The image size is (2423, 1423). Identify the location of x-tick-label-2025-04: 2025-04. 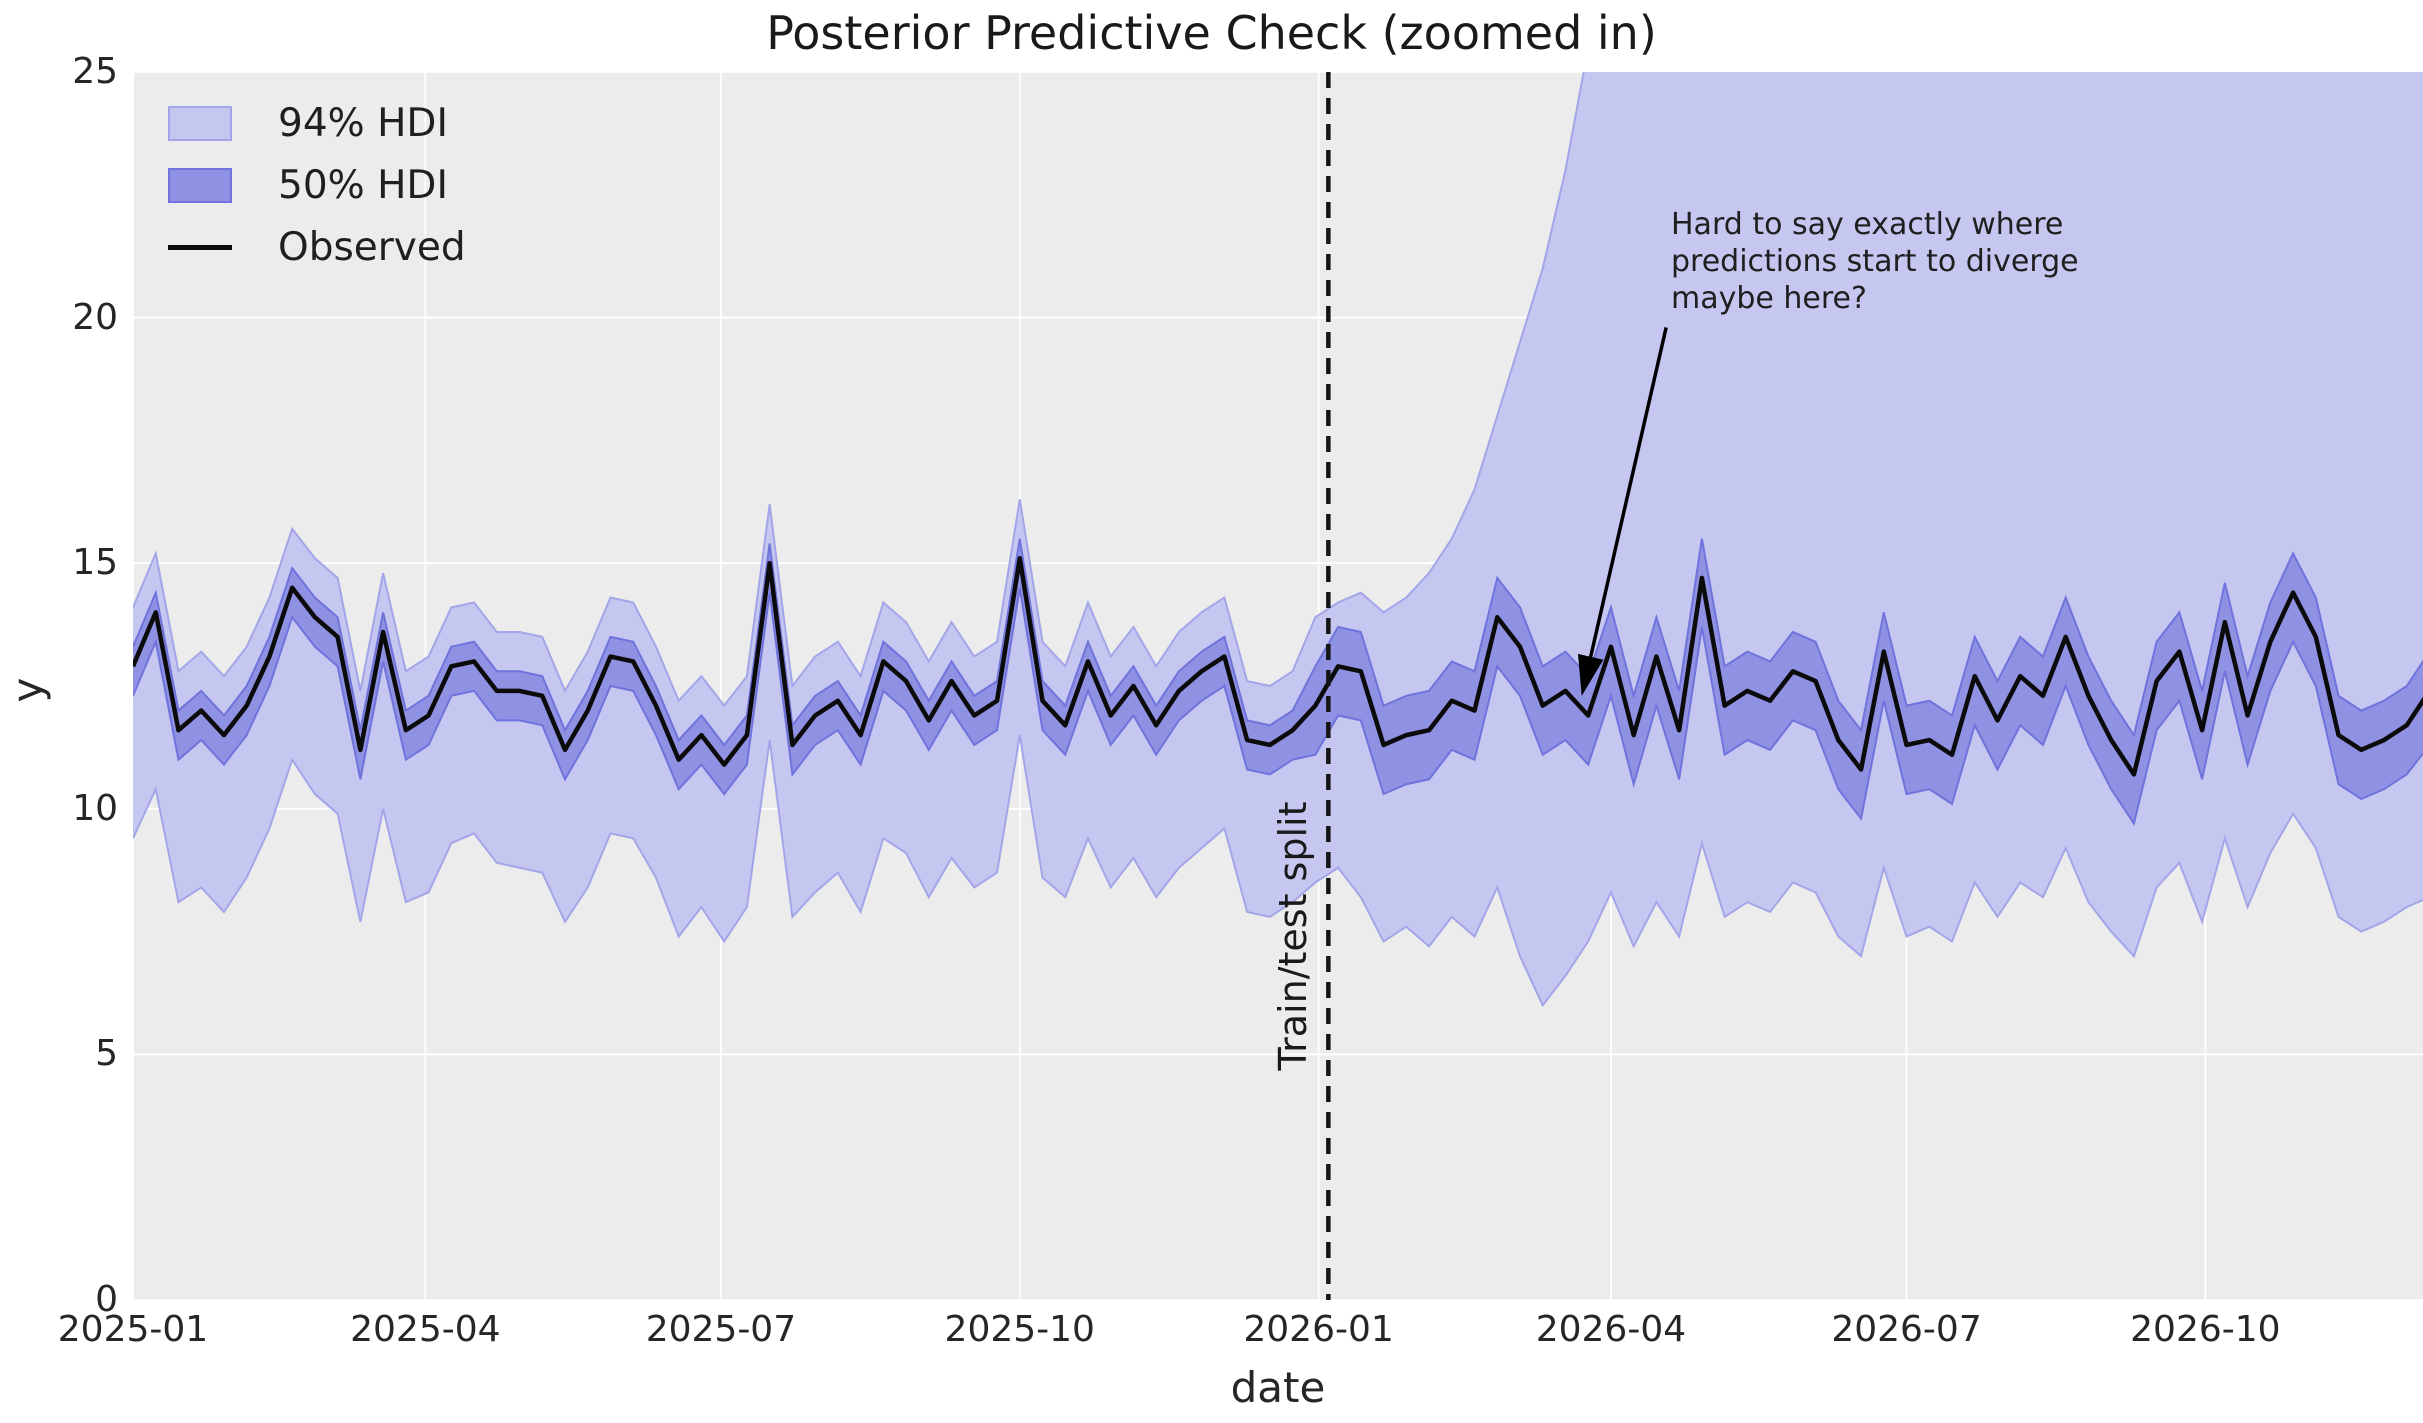
(425, 1329).